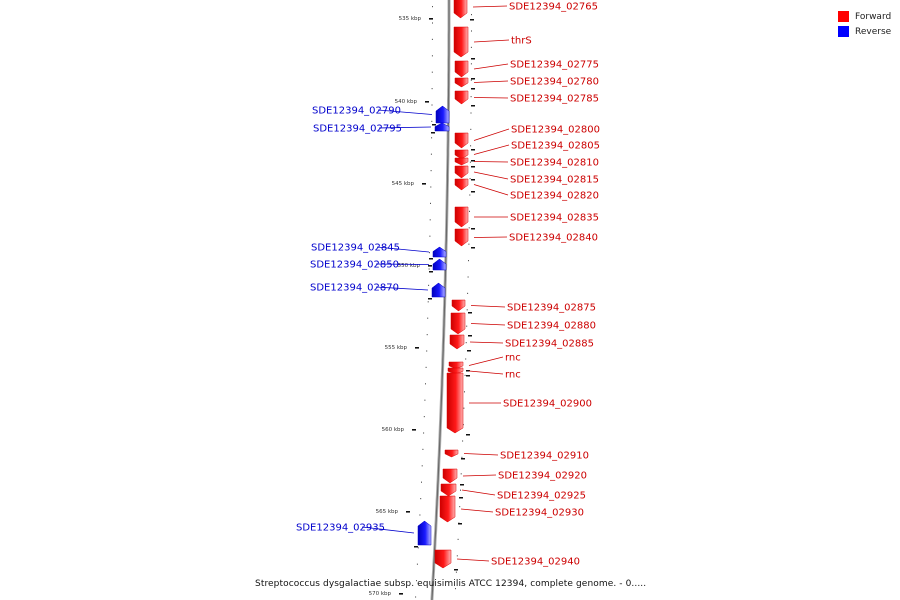  Describe the element at coordinates (340, 528) in the screenshot. I see `gene-label: SDE12394_02935` at that location.